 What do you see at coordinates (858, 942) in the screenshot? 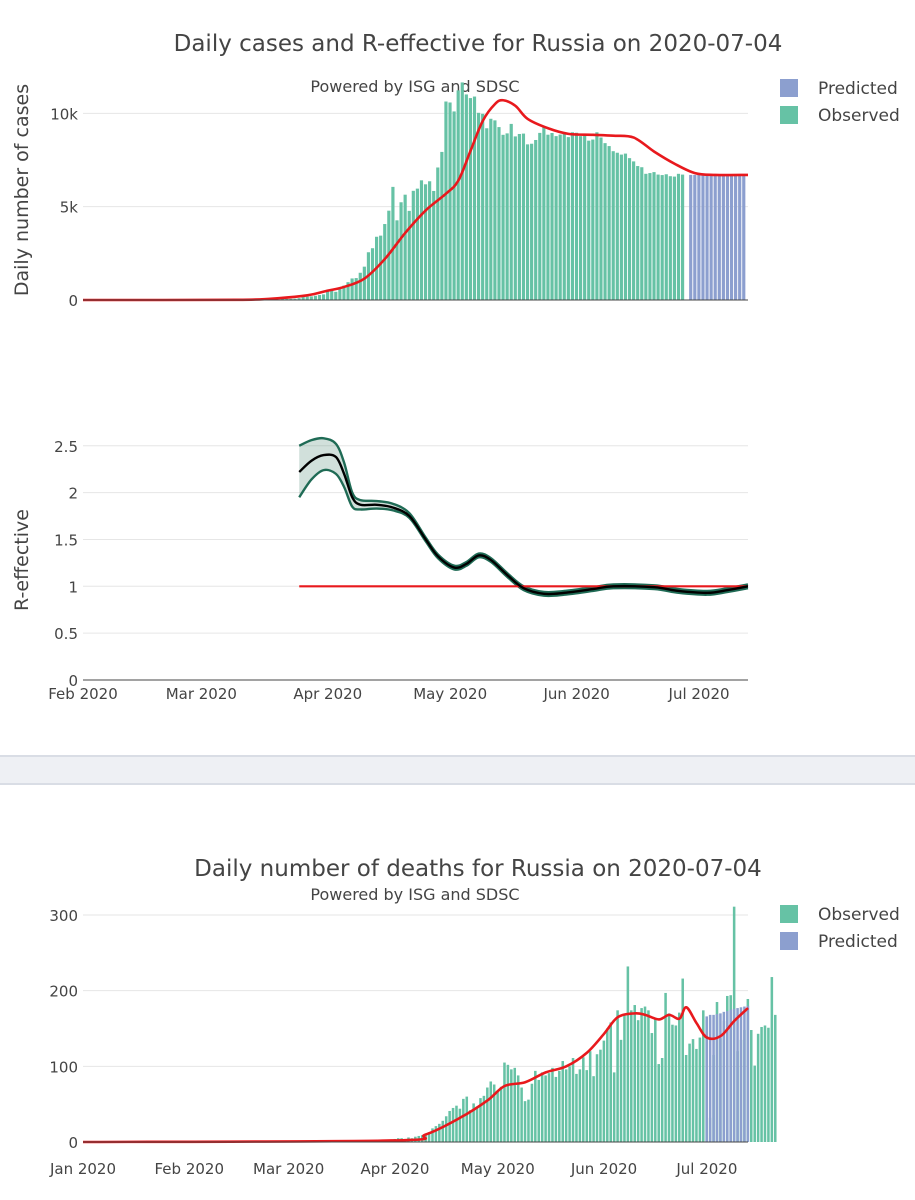
I see `legend-predicted-label: Predicted` at bounding box center [858, 942].